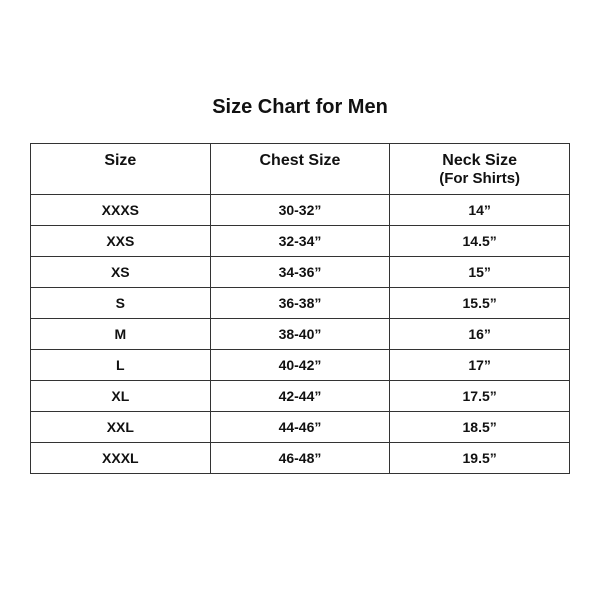 The height and width of the screenshot is (600, 600). I want to click on table-row: XL 42-44” 17.5”, so click(300, 396).